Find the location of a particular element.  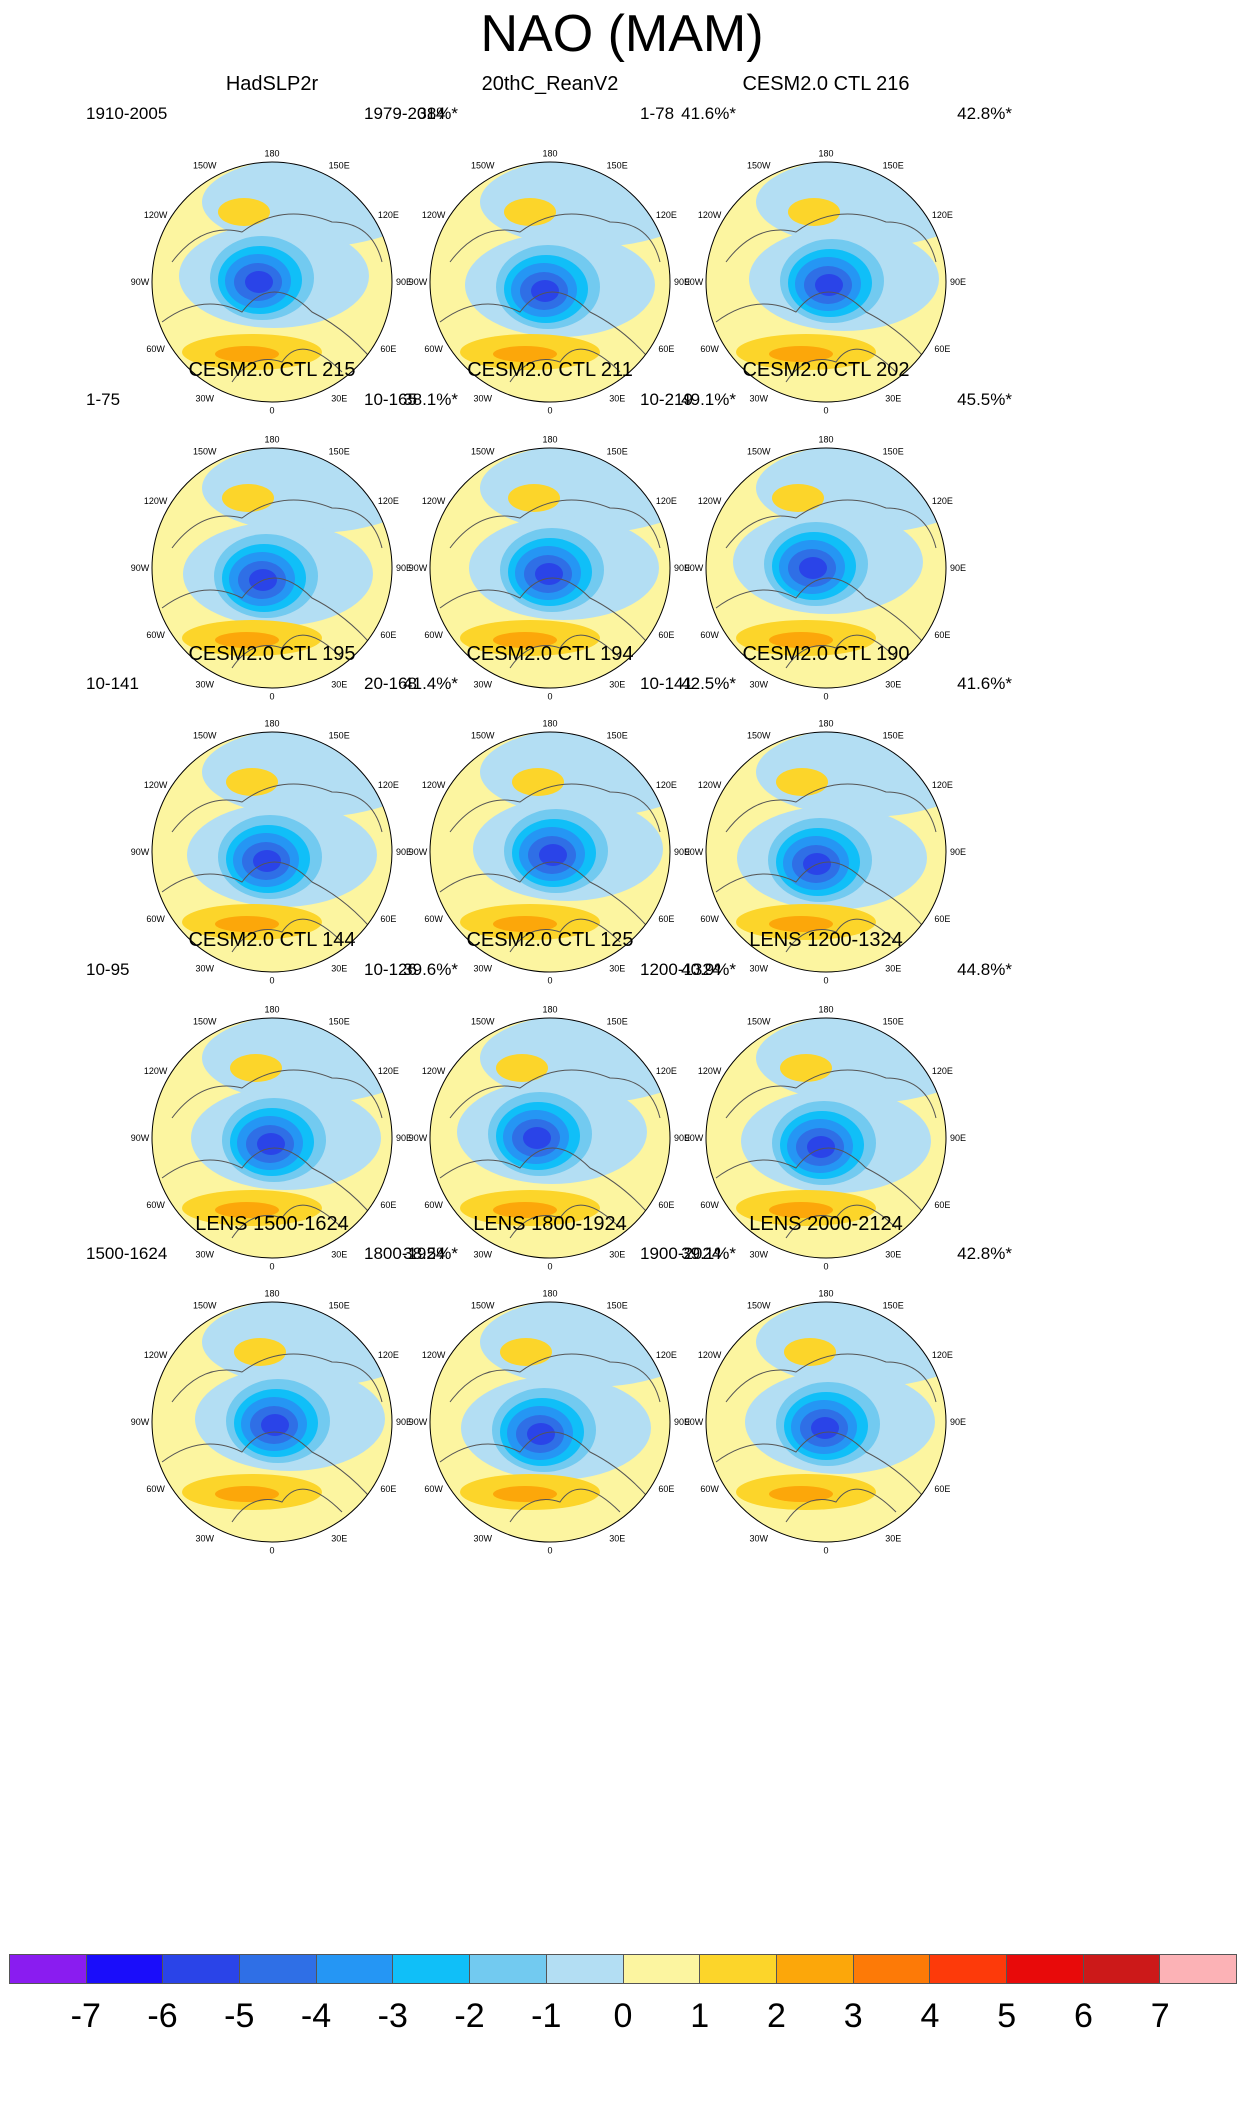

panel-title: 20thC_ReanV2 is located at coordinates (550, 84).